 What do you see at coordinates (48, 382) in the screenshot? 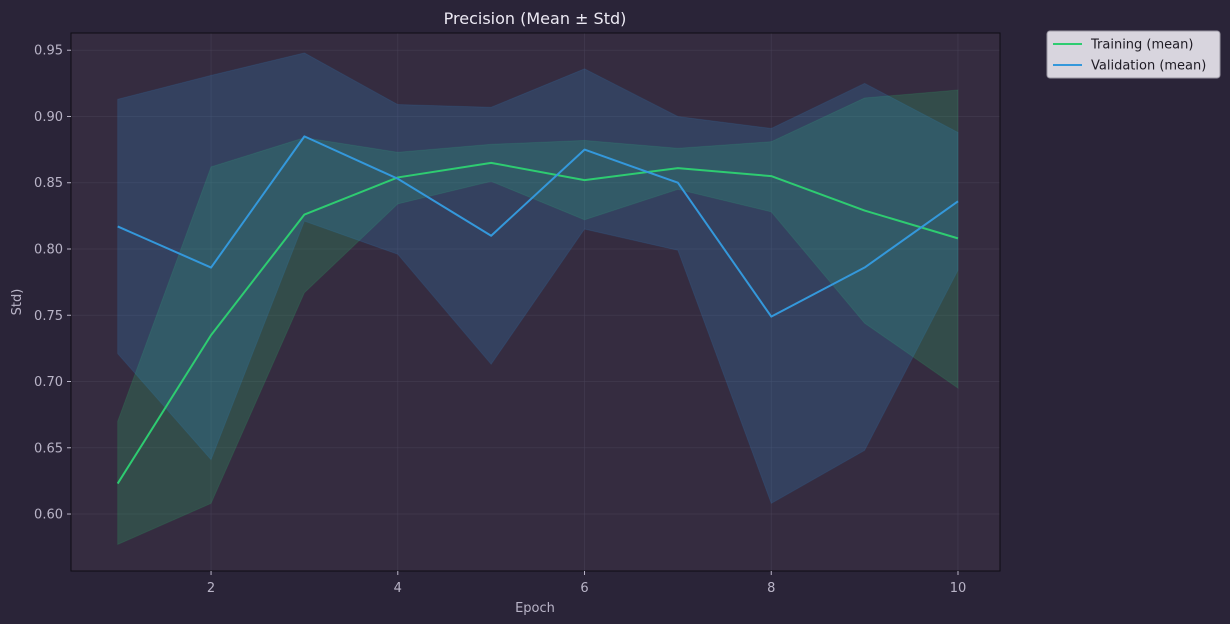
I see `y-tick-label: 0.70` at bounding box center [48, 382].